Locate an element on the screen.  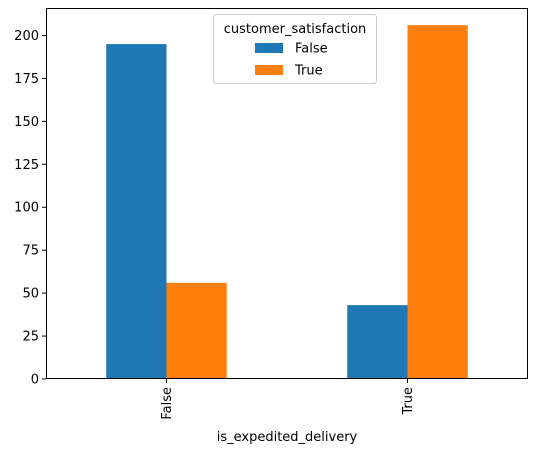
legend-box is located at coordinates (295, 49).